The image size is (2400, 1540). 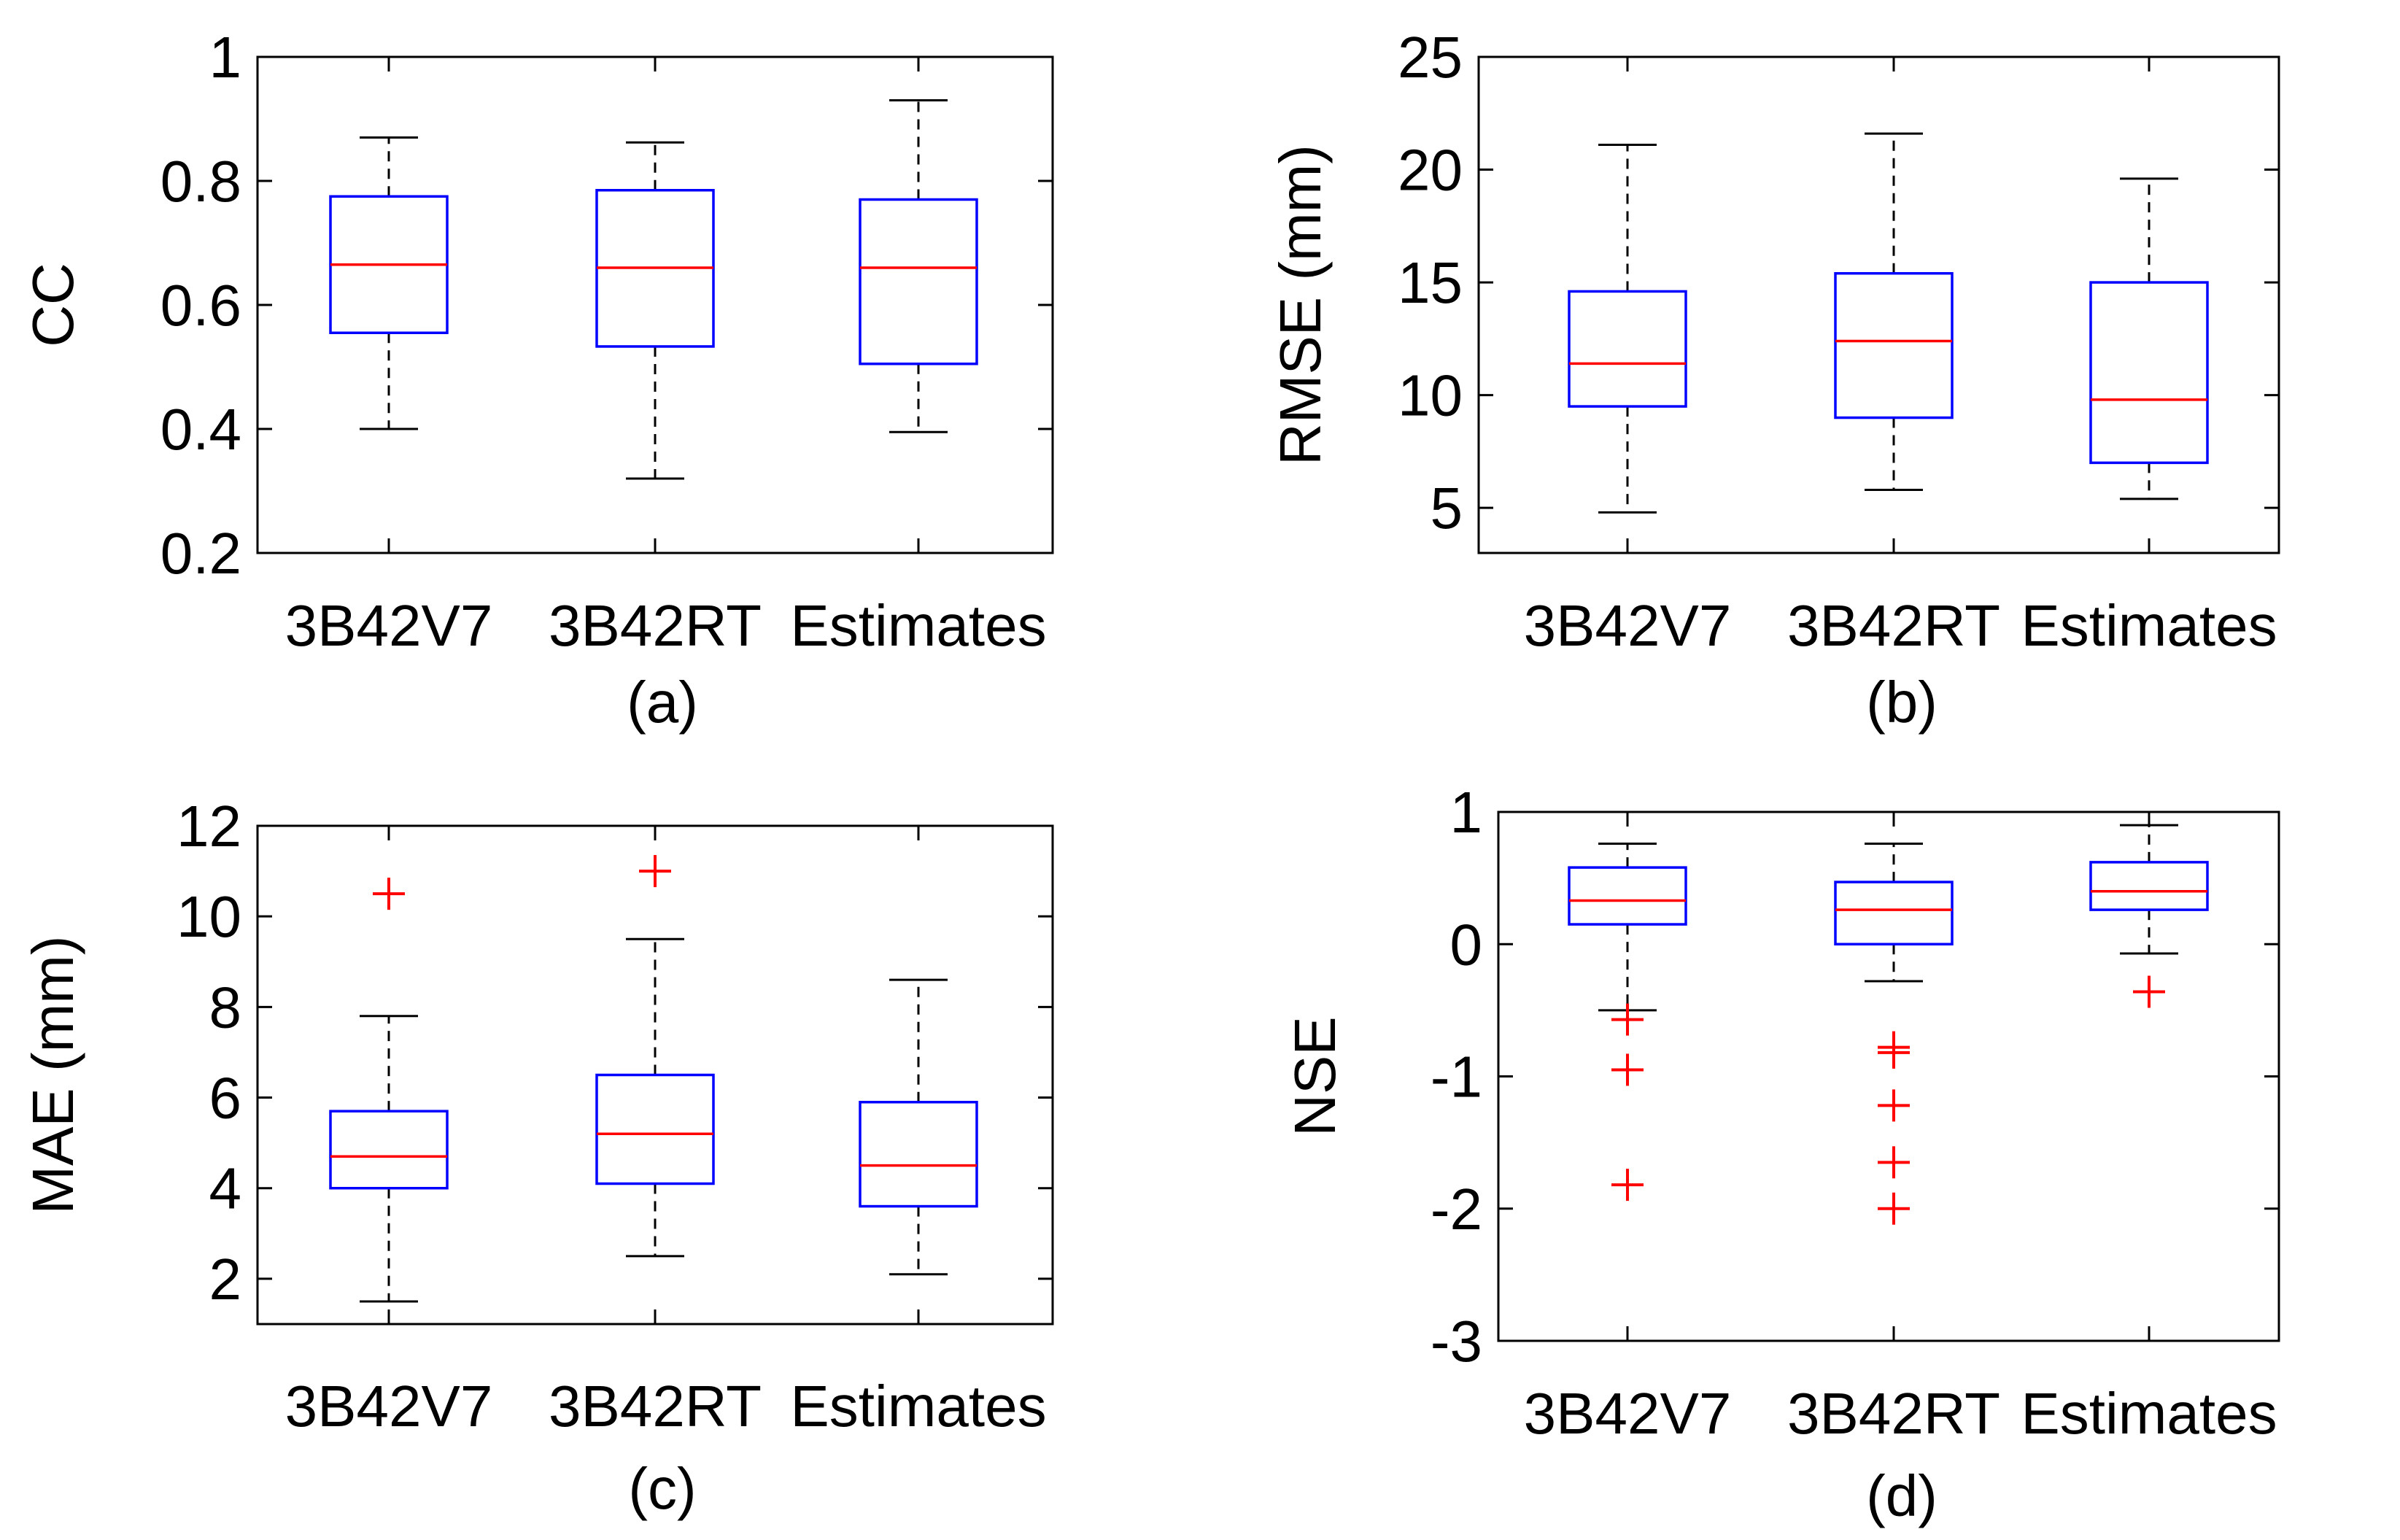 What do you see at coordinates (1447, 509) in the screenshot?
I see `y-tick-label: 5` at bounding box center [1447, 509].